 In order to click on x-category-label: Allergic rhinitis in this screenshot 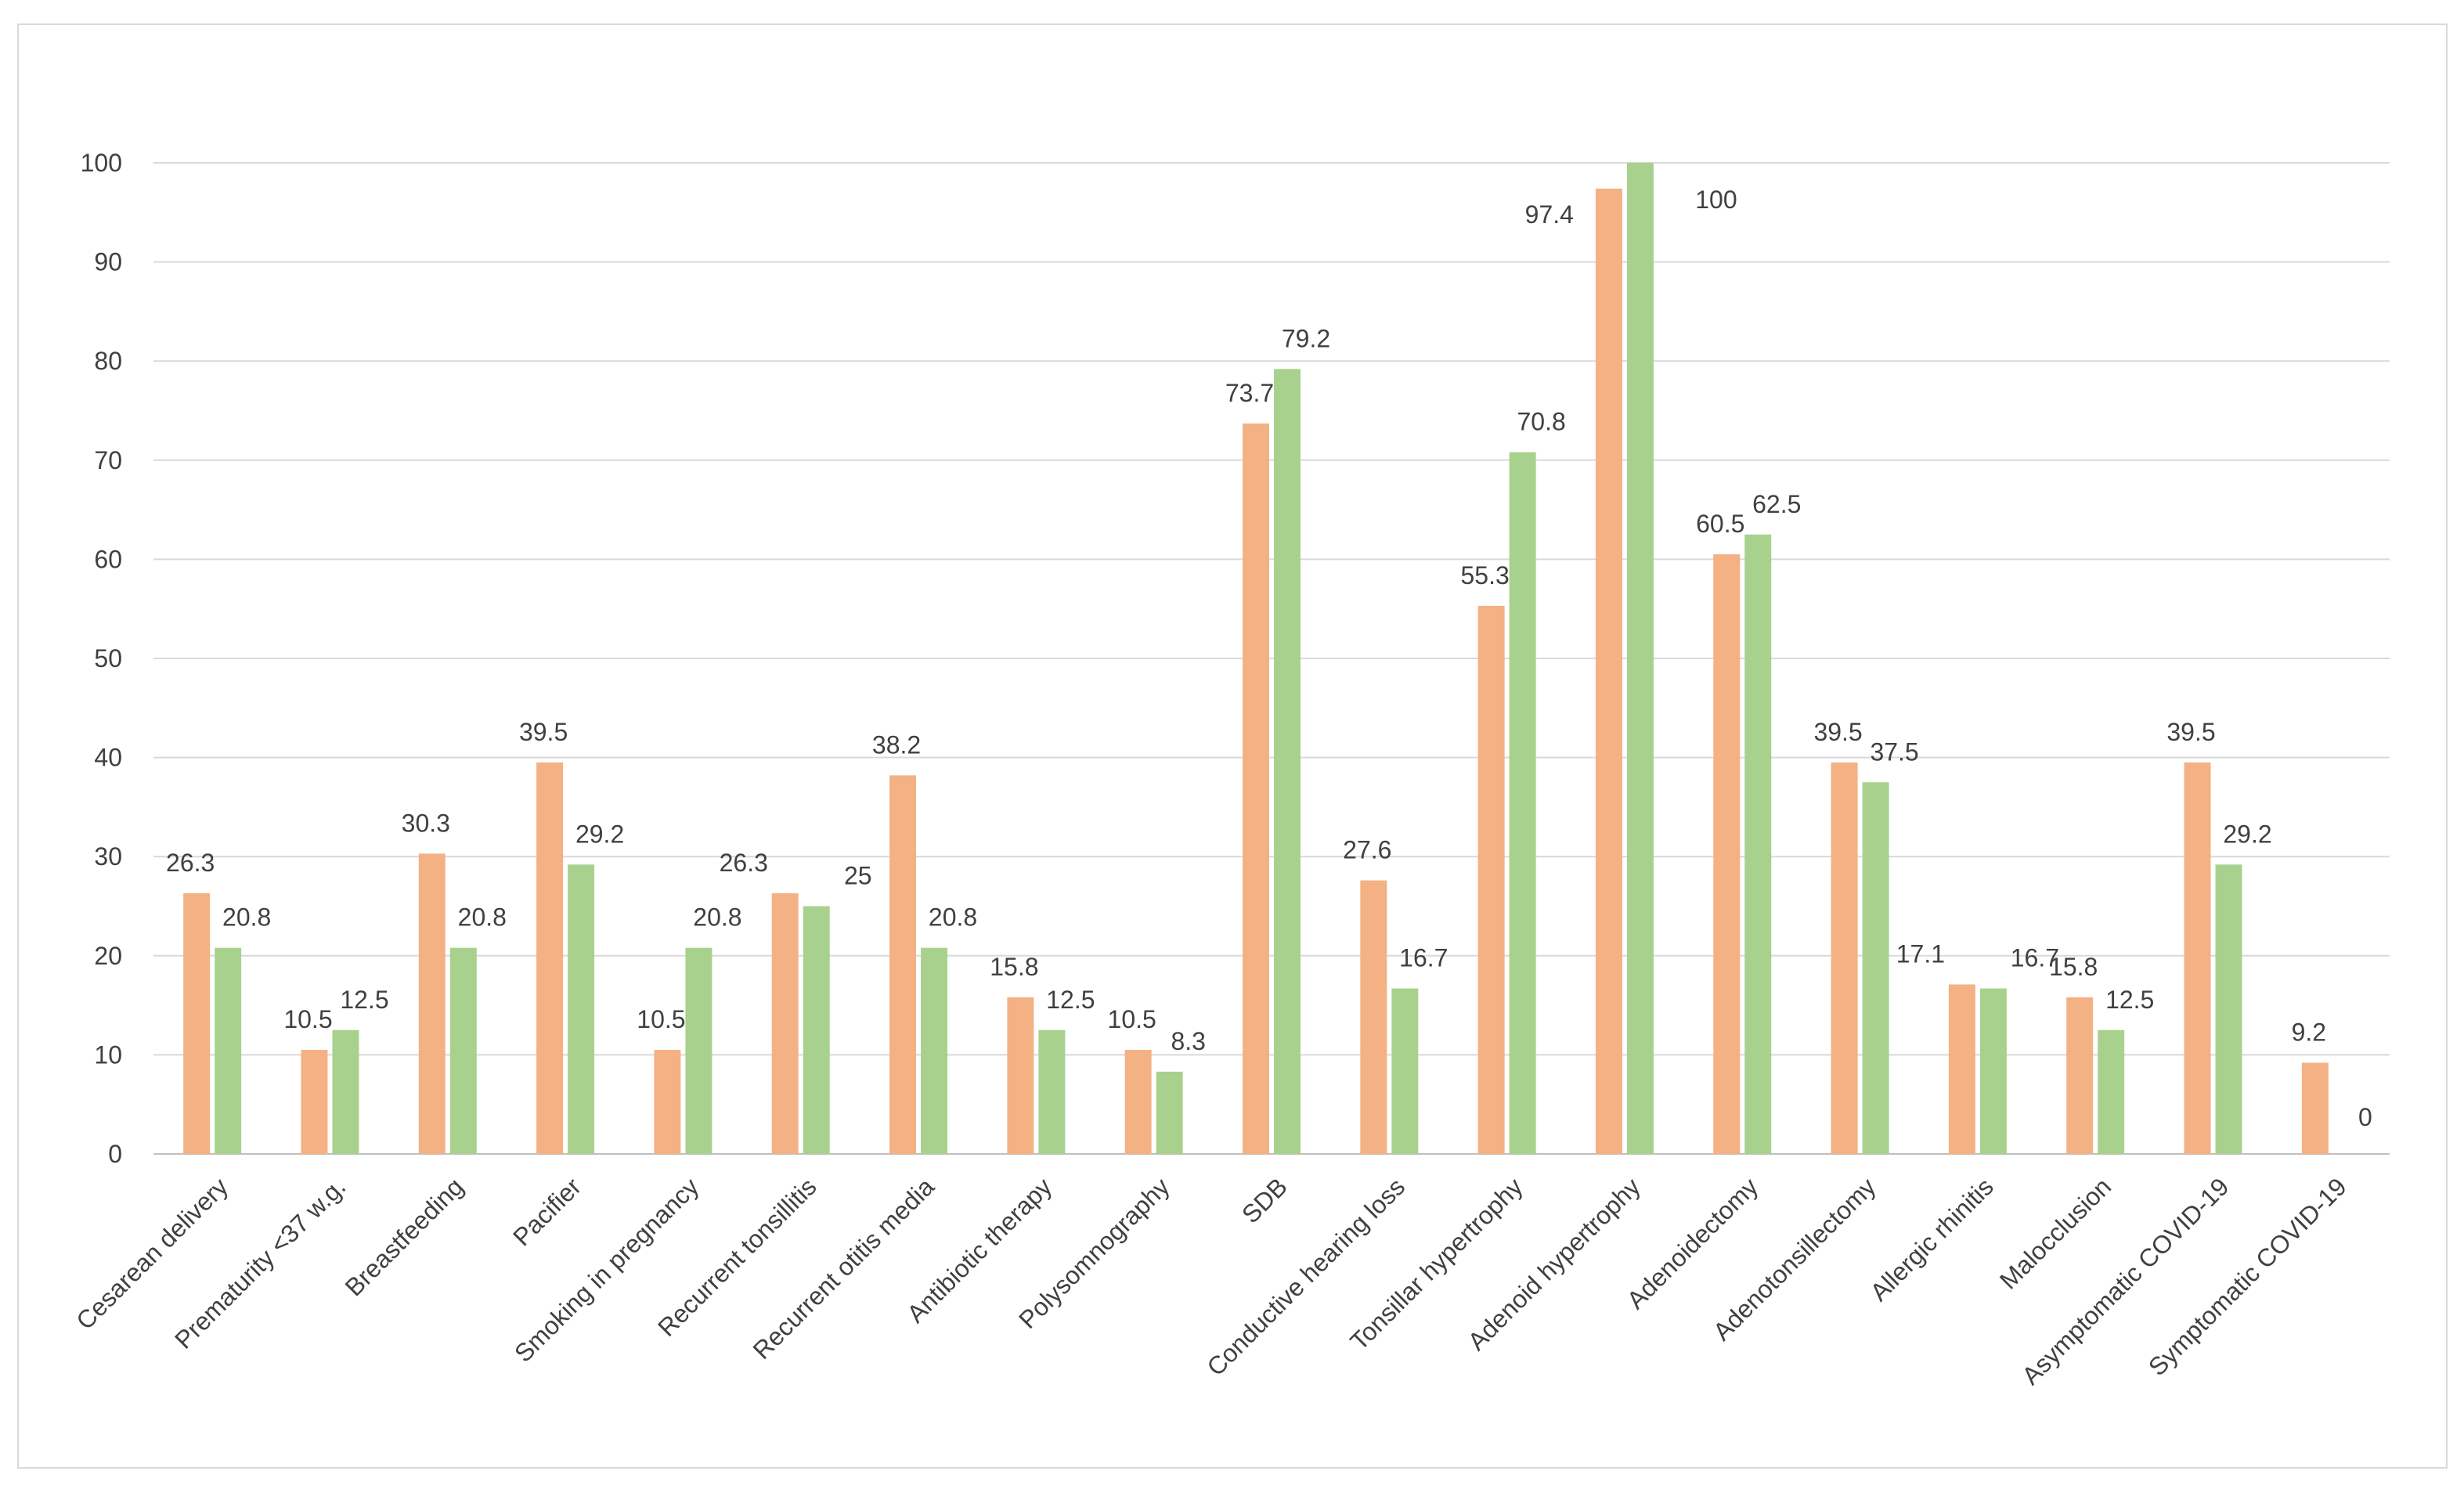, I will do `click(1932, 1239)`.